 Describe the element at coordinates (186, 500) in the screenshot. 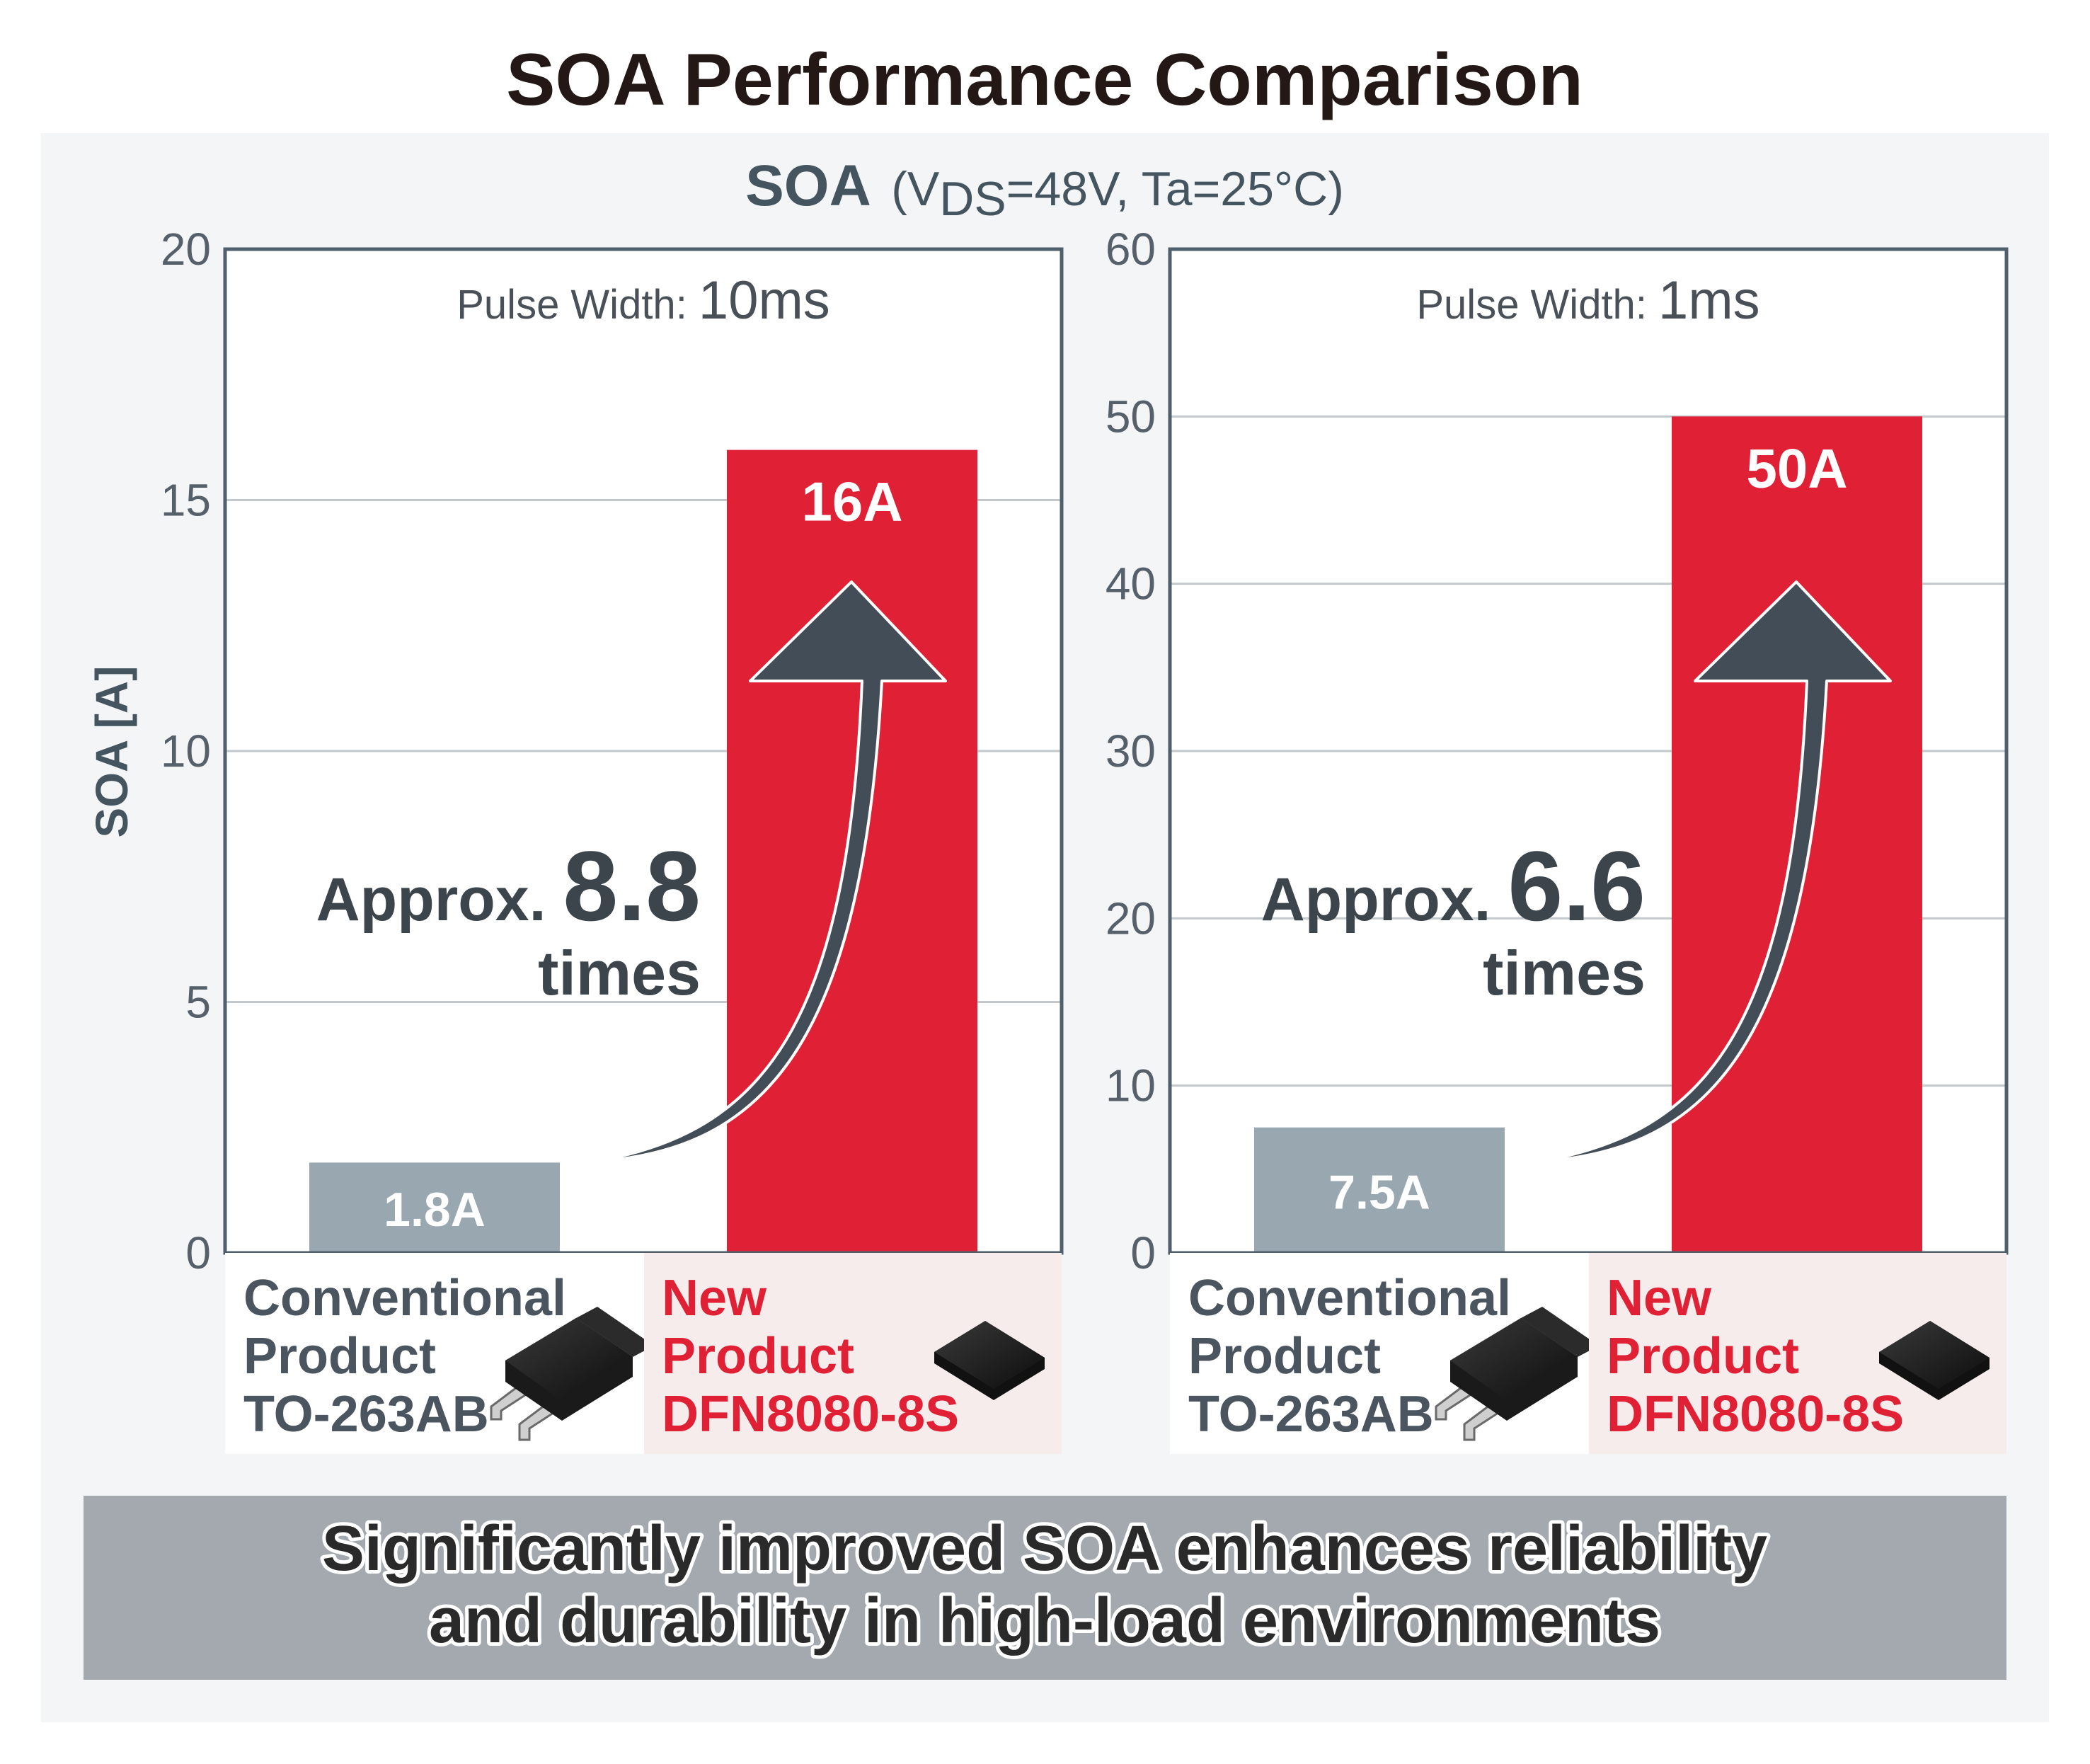

I see `y-tick-label: 15` at that location.